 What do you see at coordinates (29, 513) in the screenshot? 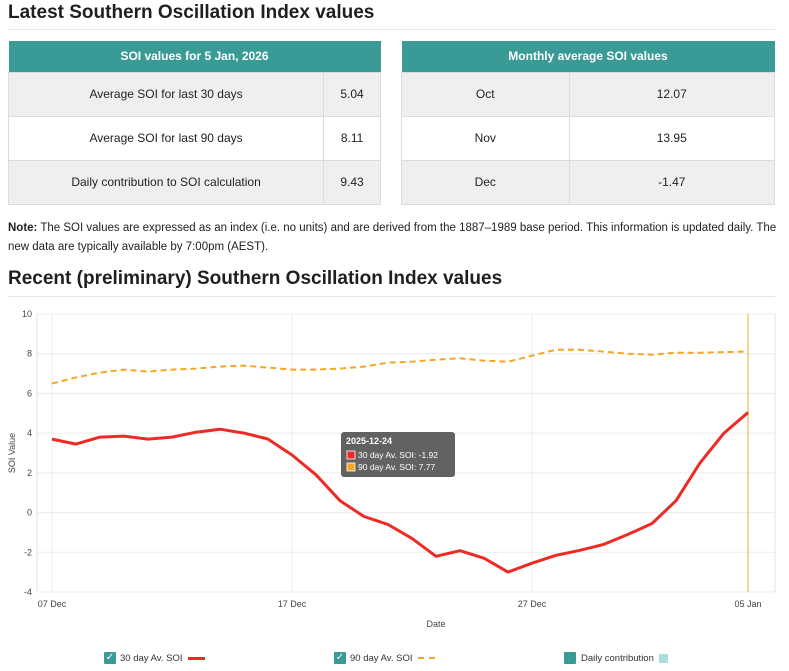
I see `y-tick-label: 0` at bounding box center [29, 513].